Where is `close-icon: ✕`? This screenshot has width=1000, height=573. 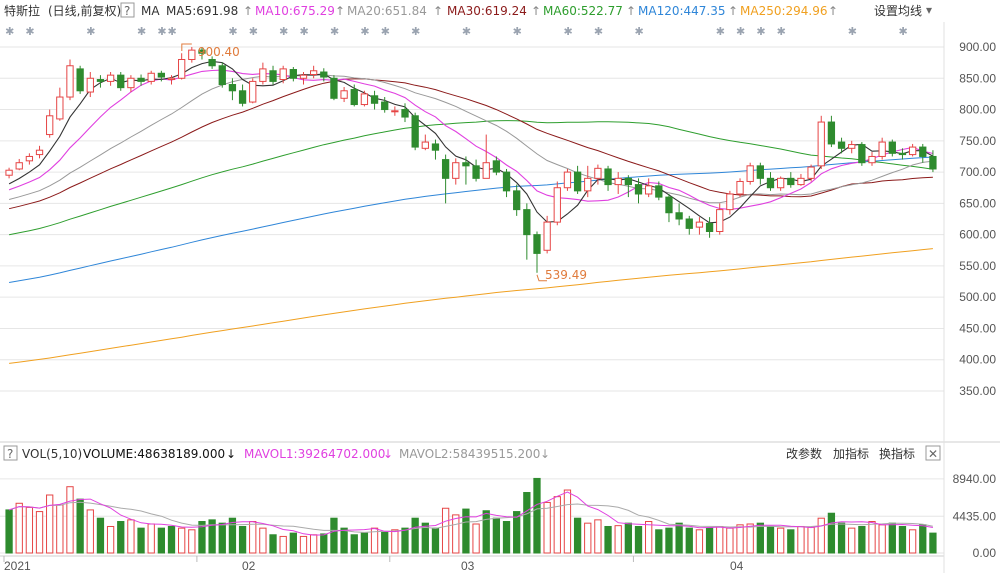
close-icon: ✕ is located at coordinates (933, 454).